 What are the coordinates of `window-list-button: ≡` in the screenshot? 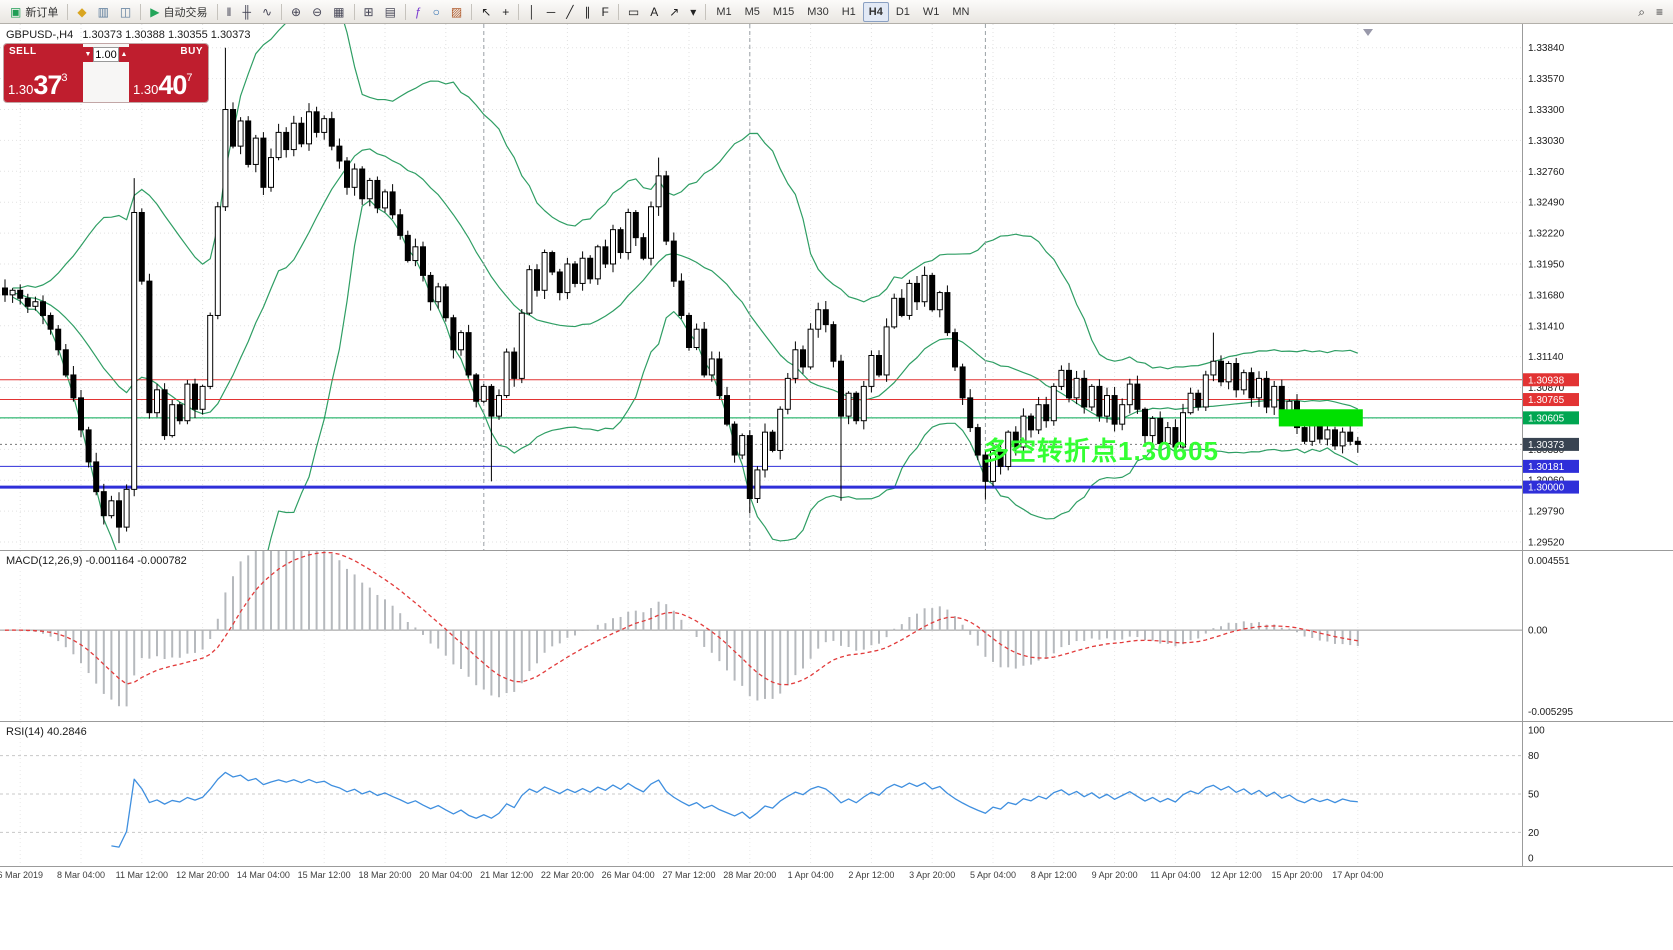 It's located at (1659, 12).